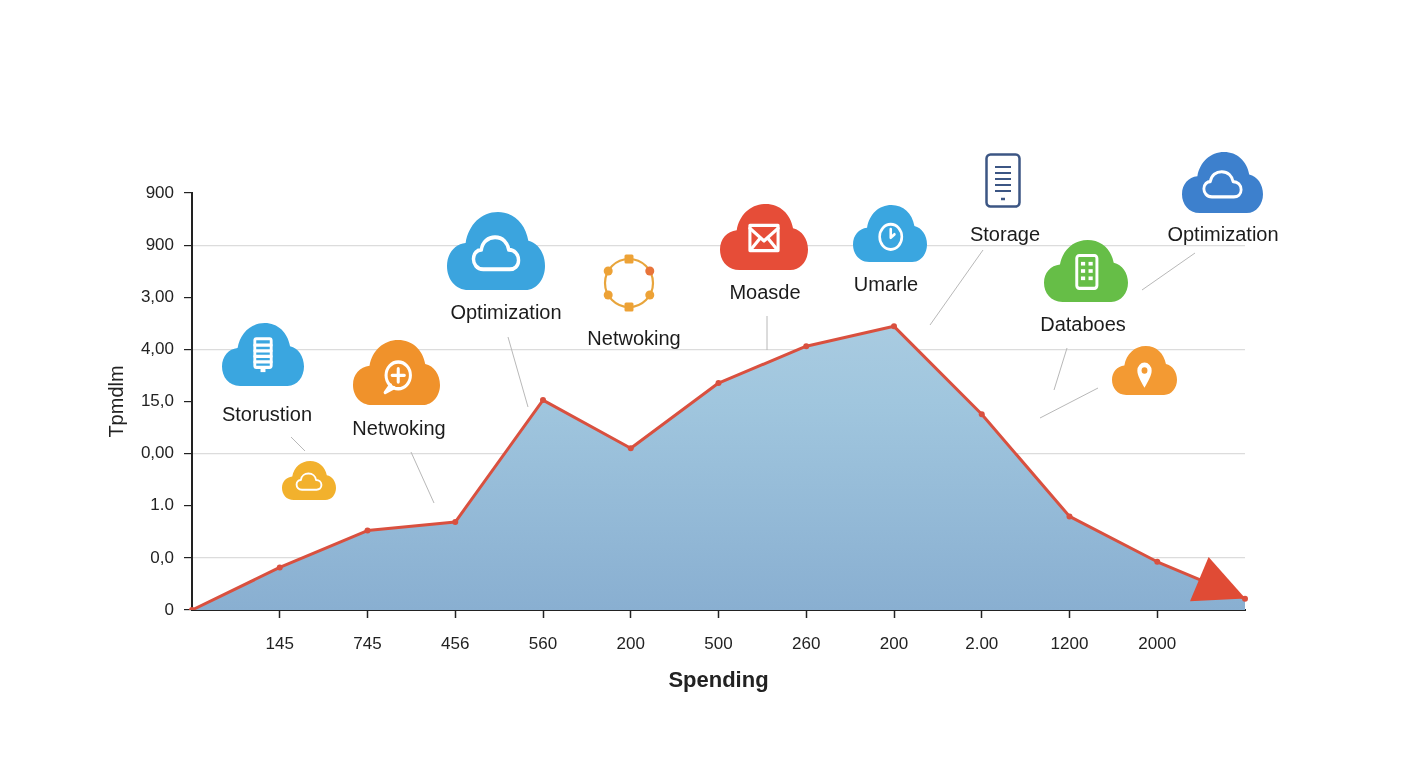 The height and width of the screenshot is (768, 1408). Describe the element at coordinates (267, 413) in the screenshot. I see `annotation: Storustion` at that location.